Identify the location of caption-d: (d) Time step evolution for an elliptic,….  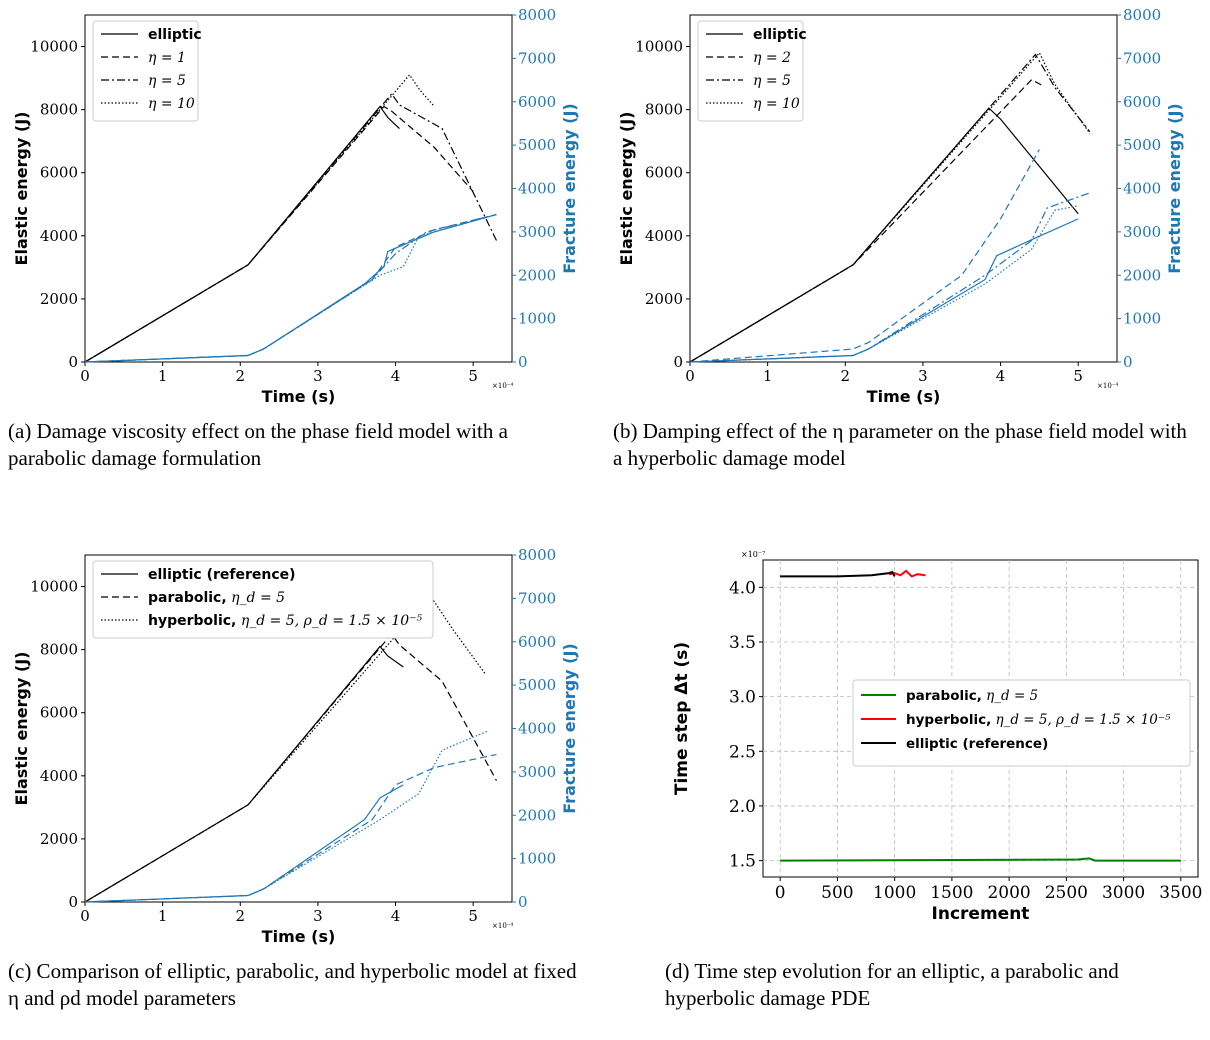
(892, 984).